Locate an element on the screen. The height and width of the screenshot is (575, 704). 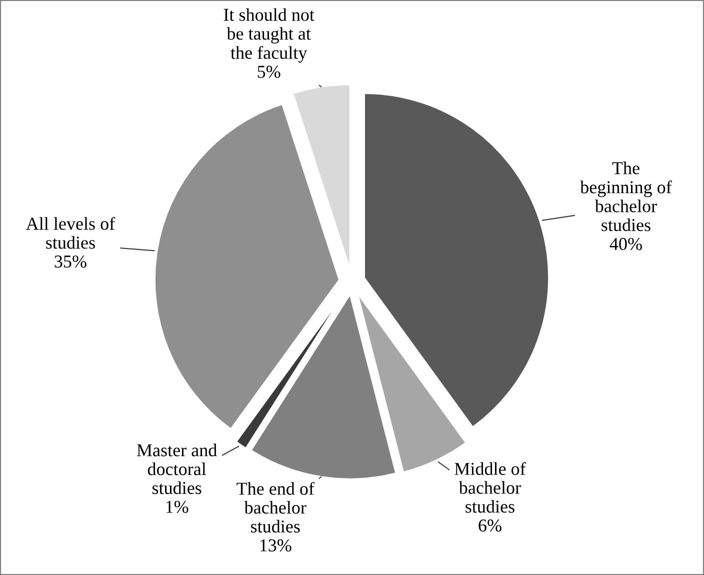
data-label: 40% is located at coordinates (626, 244).